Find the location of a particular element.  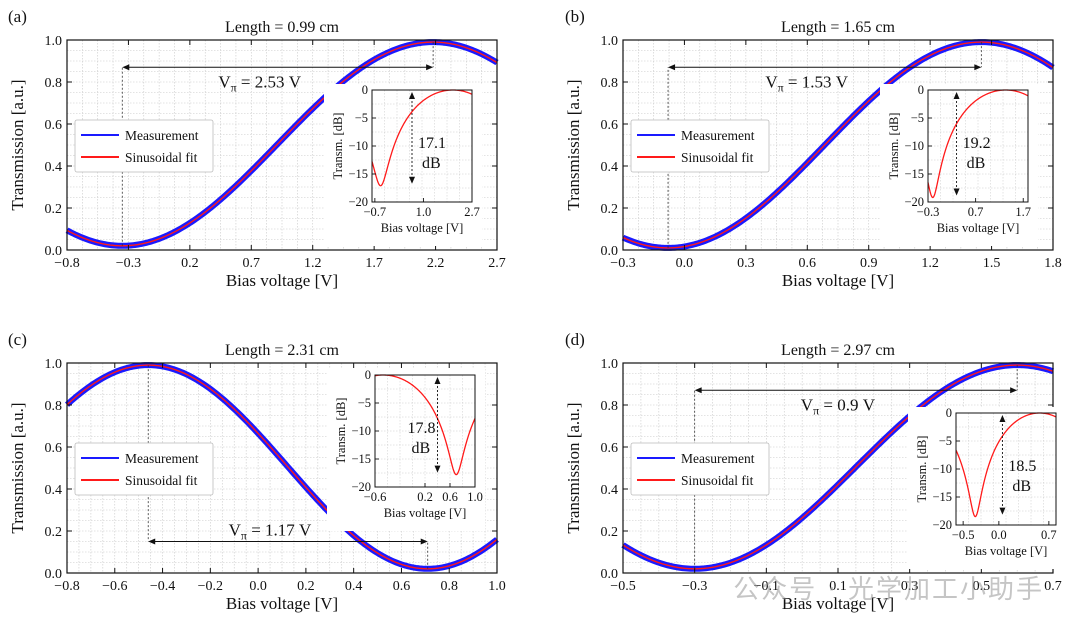

inset-x-tick-label: −0.7 is located at coordinates (375, 212).